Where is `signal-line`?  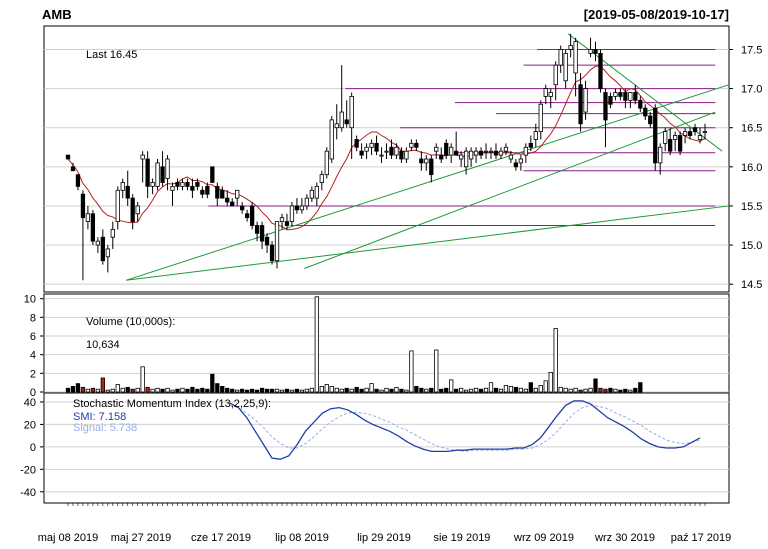
signal-line is located at coordinates (465, 428).